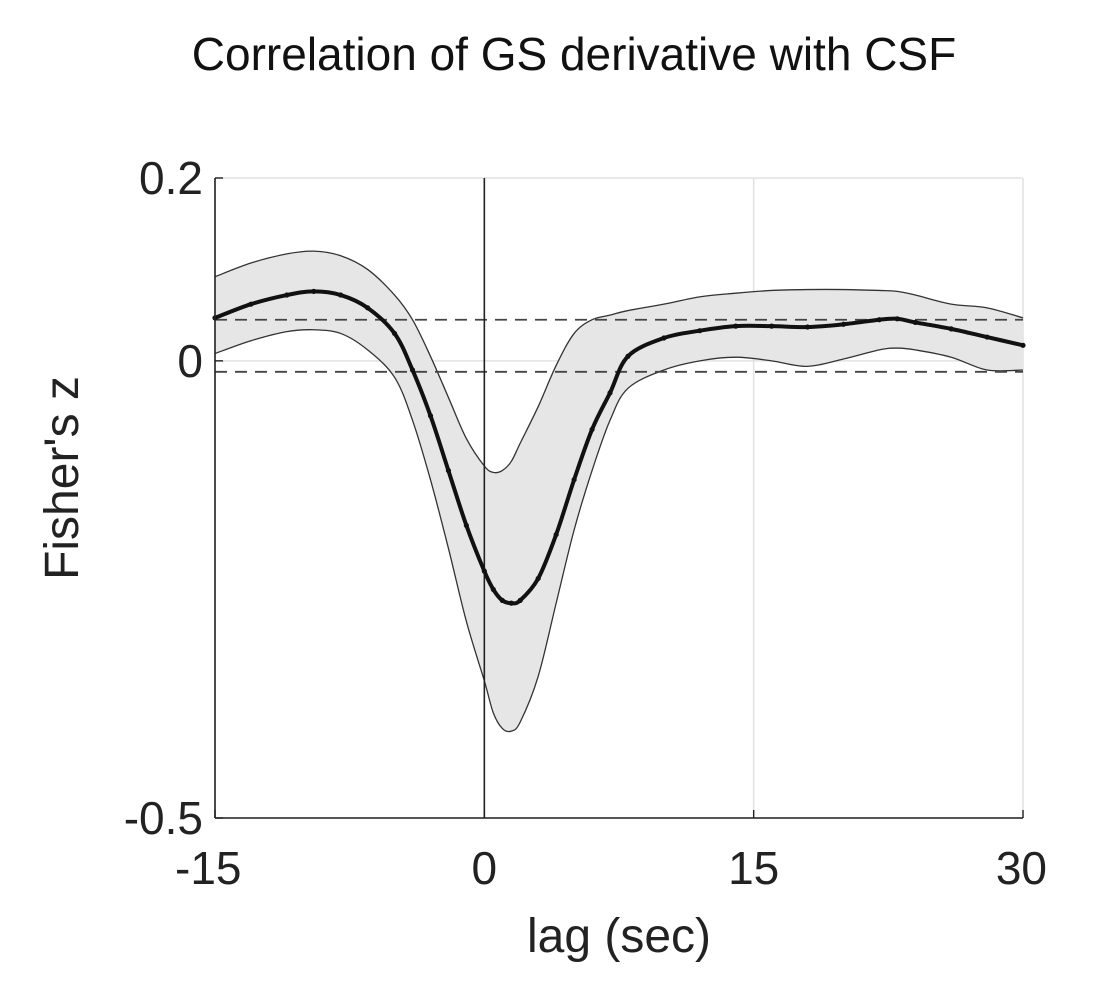  I want to click on x-axis-label: lag (sec), so click(619, 936).